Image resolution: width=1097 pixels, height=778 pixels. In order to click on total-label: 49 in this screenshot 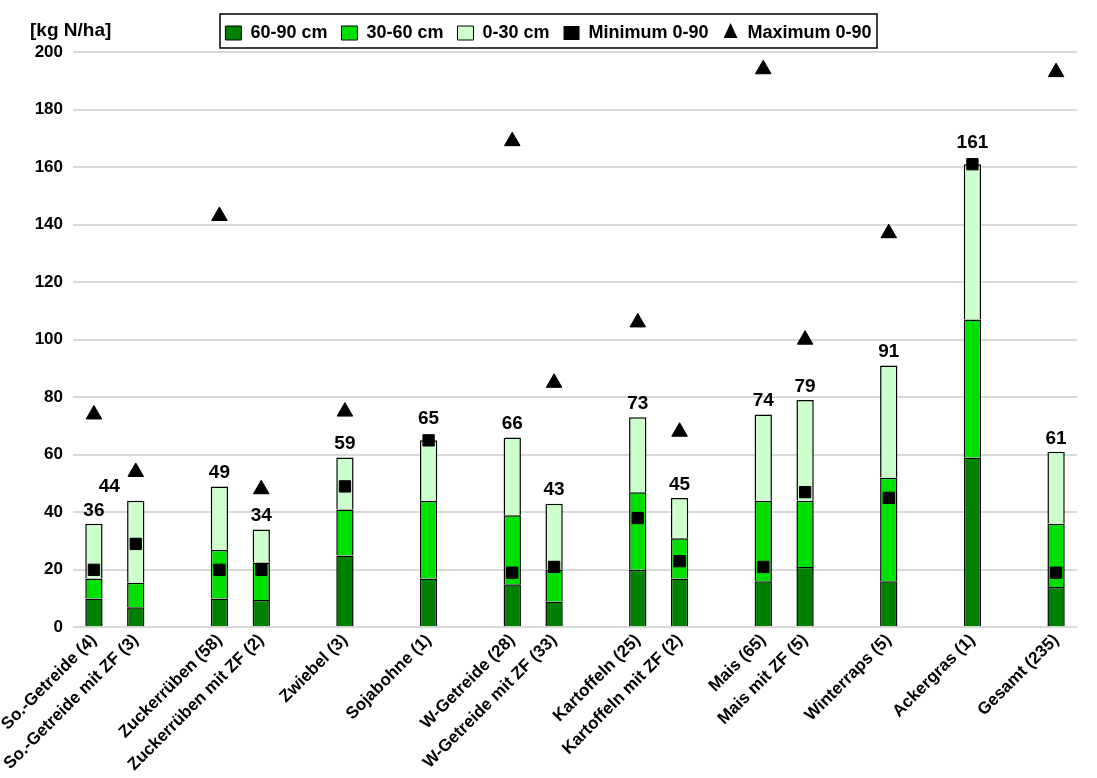, I will do `click(219, 472)`.